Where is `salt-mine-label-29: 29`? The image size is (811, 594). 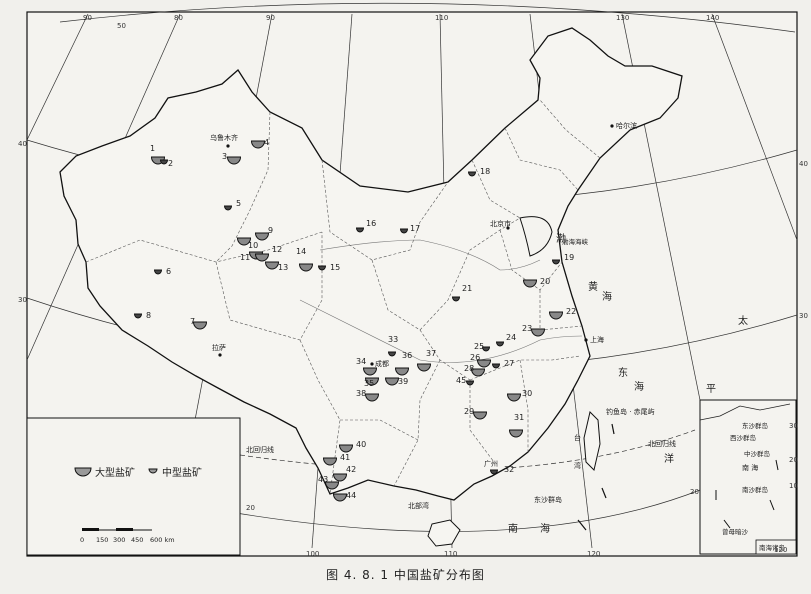
salt-mine-label-29: 29 is located at coordinates (469, 411).